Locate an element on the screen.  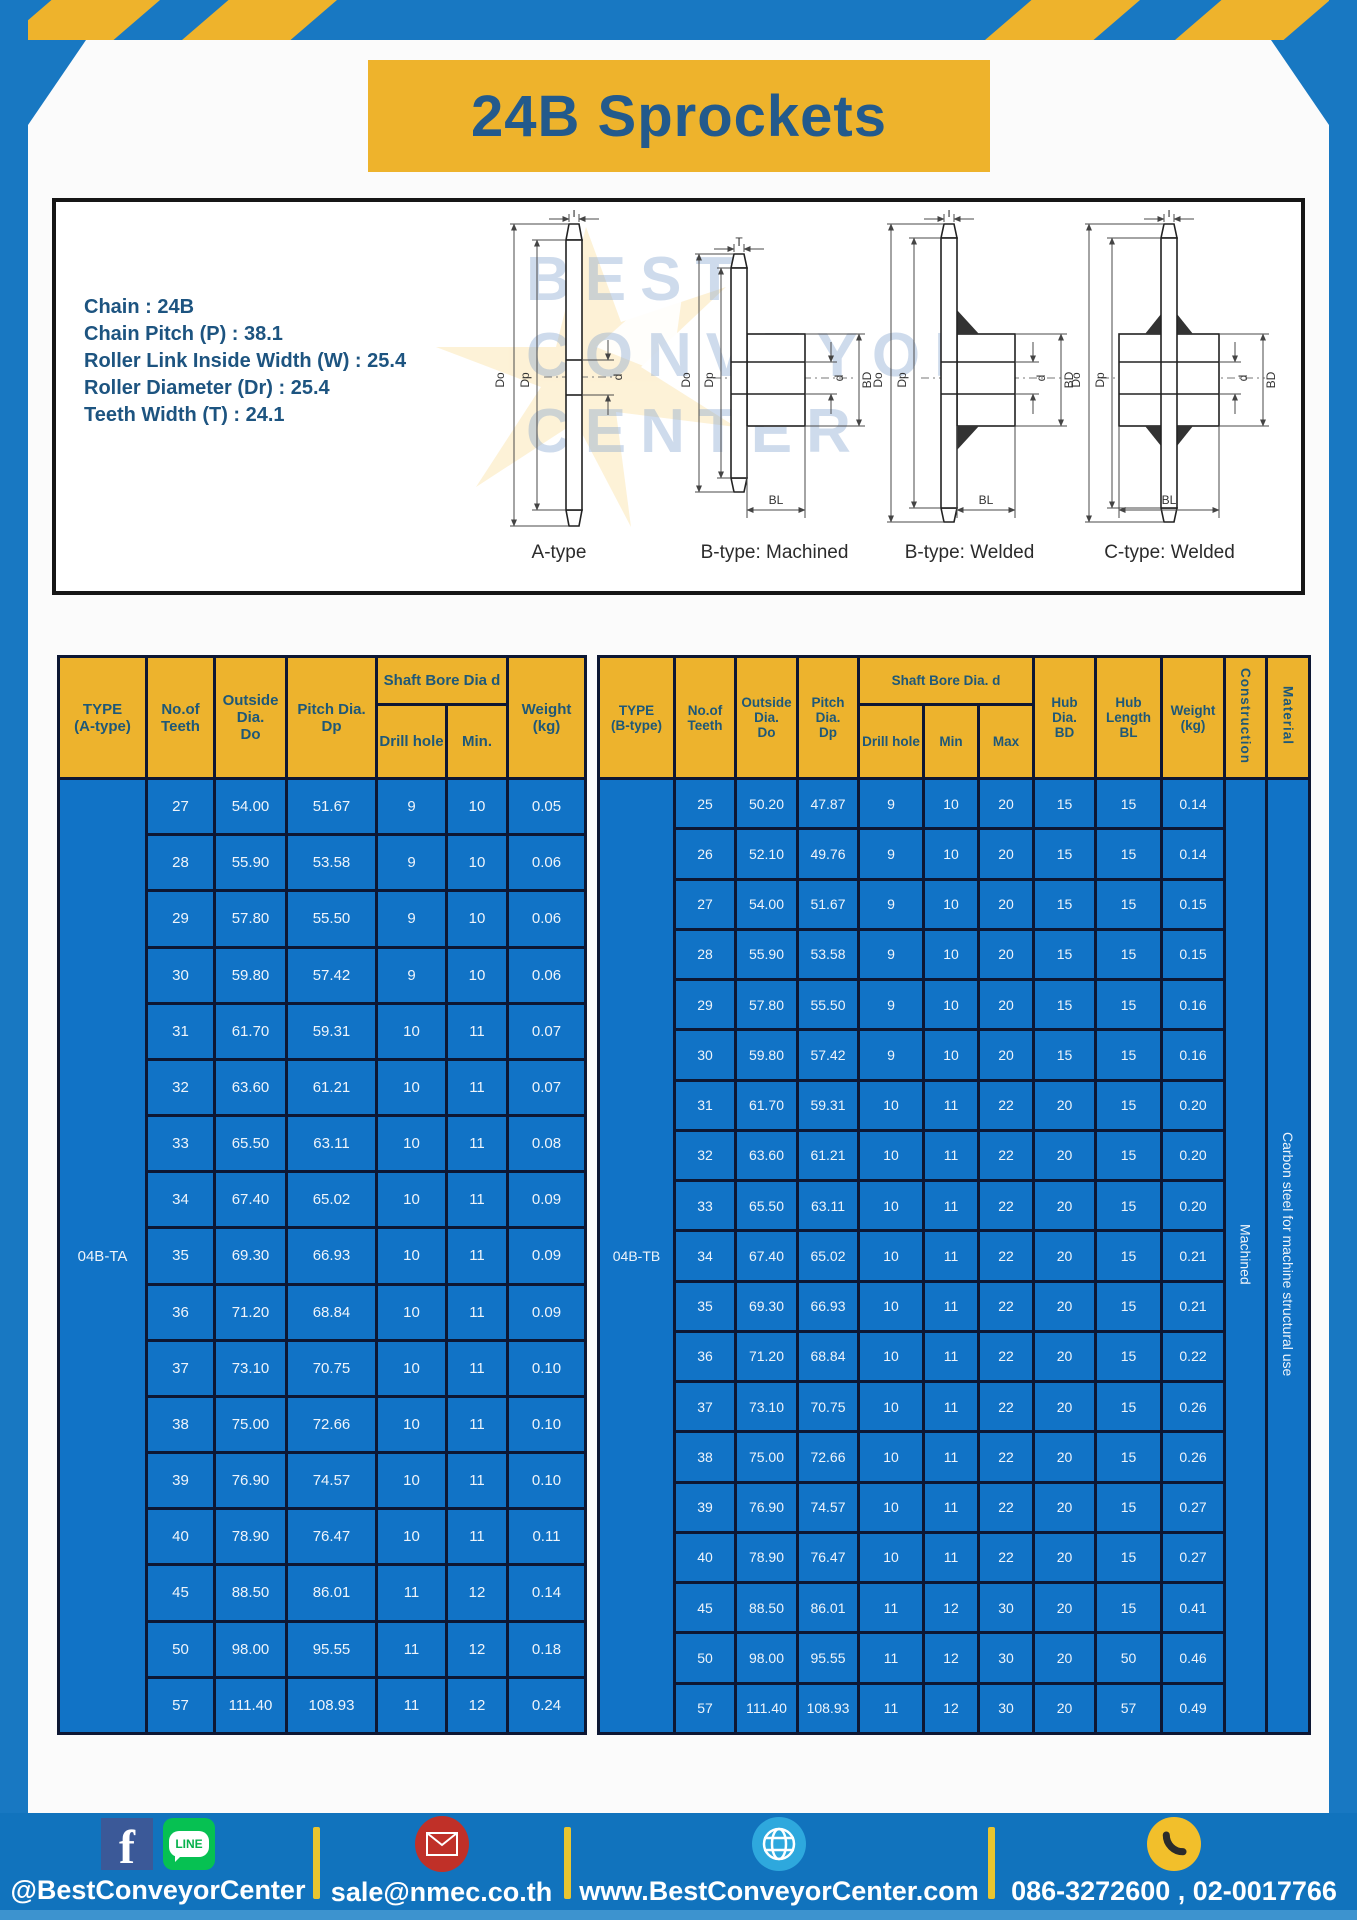
cell-outside-dia: 65.50 is located at coordinates (766, 1205).